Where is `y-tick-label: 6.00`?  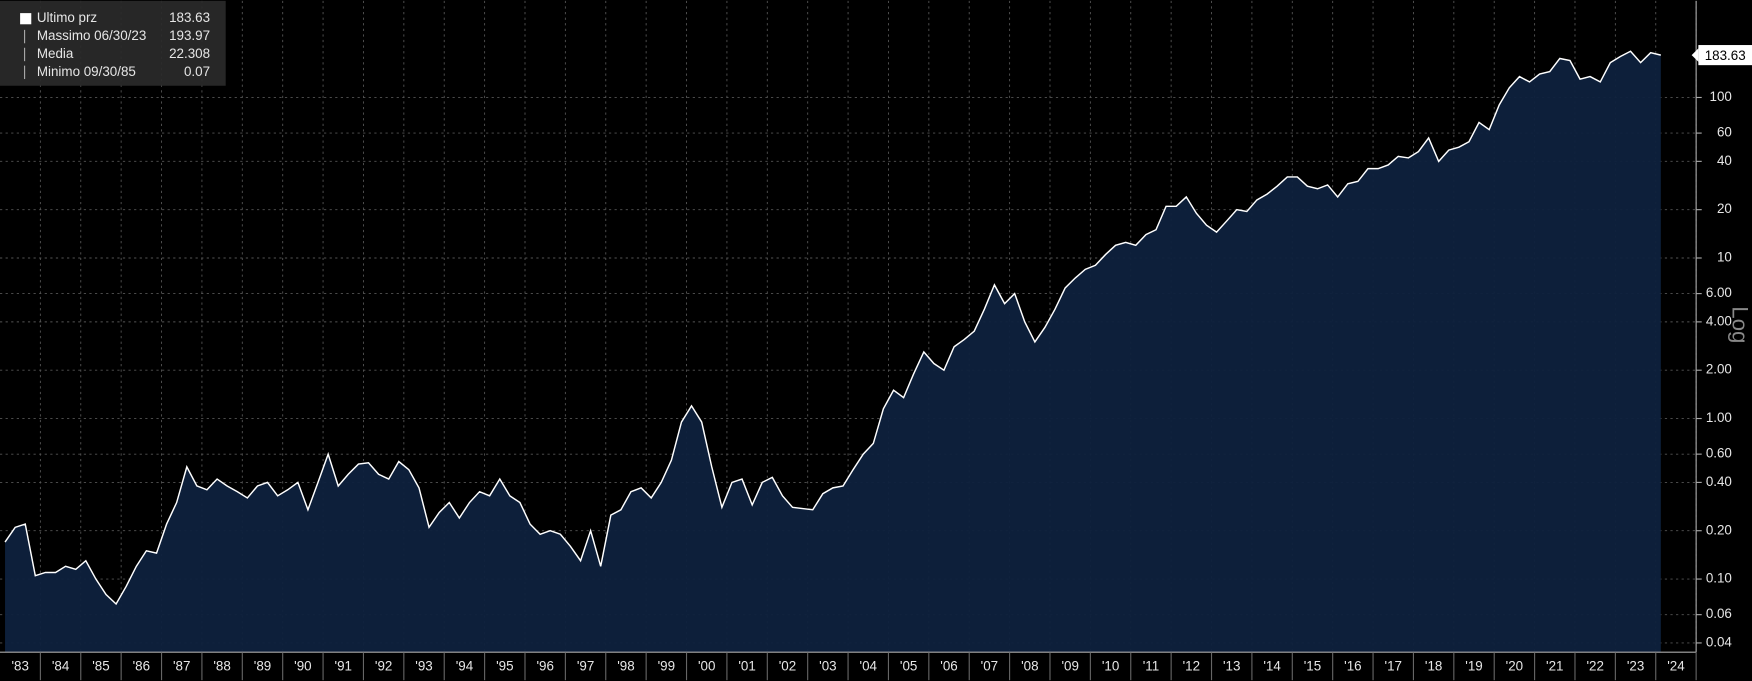 y-tick-label: 6.00 is located at coordinates (1719, 292).